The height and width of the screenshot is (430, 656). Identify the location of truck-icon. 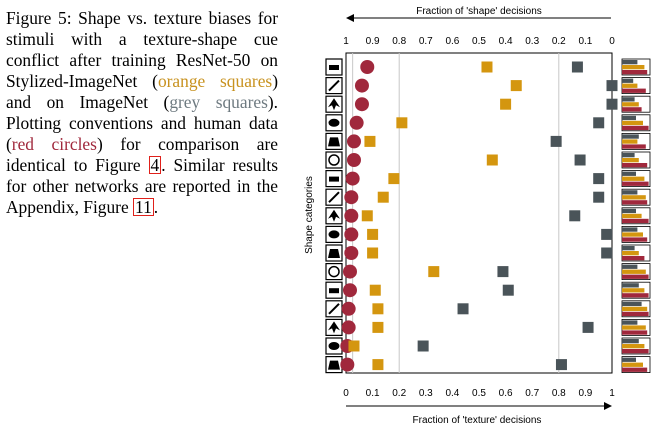
(334, 160).